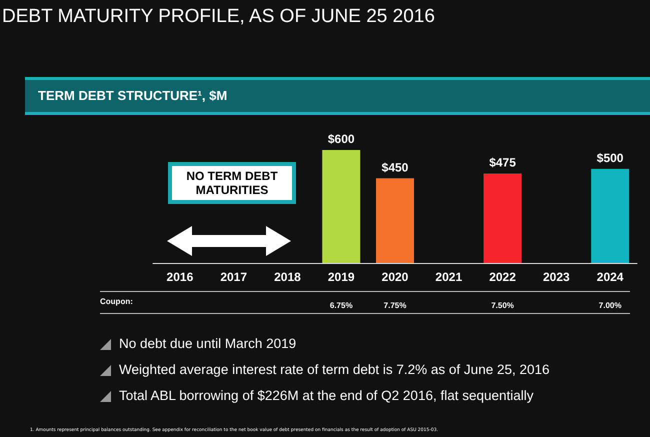 The width and height of the screenshot is (650, 437). Describe the element at coordinates (133, 95) in the screenshot. I see `chart-subtitle: TERM DEBT STRUCTURE¹, $M` at that location.